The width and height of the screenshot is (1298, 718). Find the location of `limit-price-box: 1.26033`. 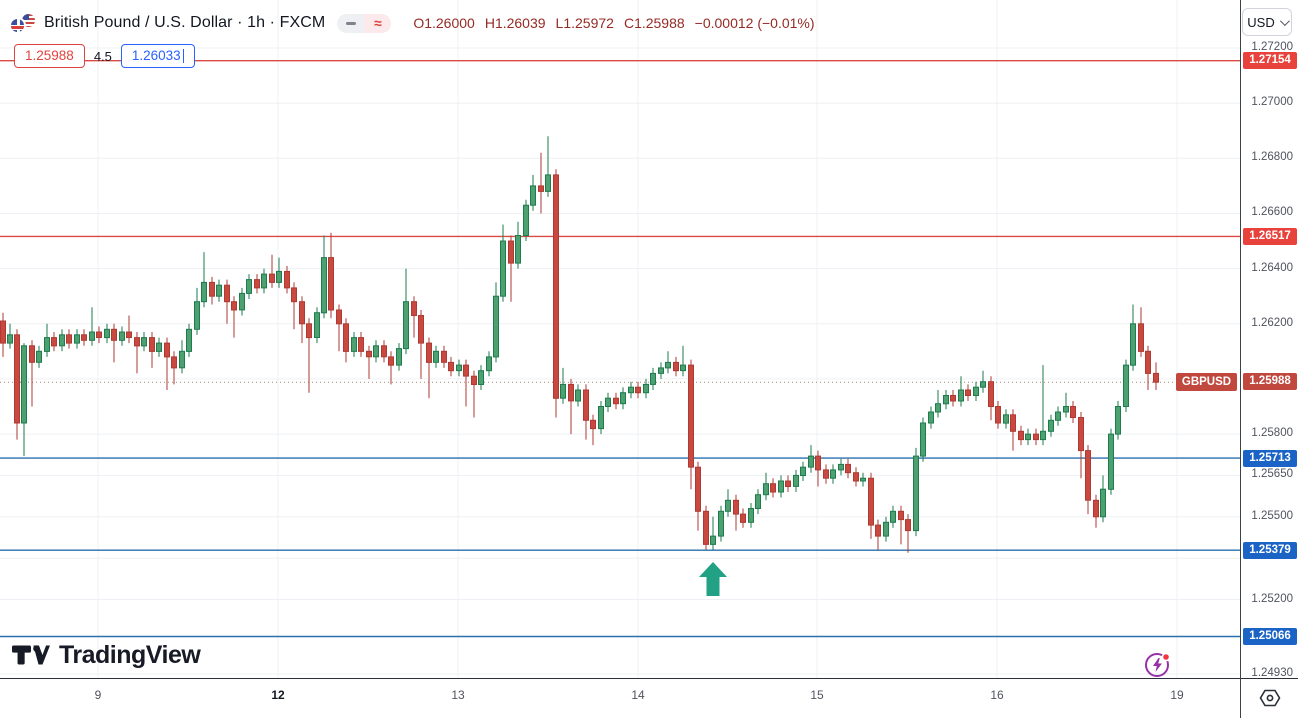

limit-price-box: 1.26033 is located at coordinates (157, 56).